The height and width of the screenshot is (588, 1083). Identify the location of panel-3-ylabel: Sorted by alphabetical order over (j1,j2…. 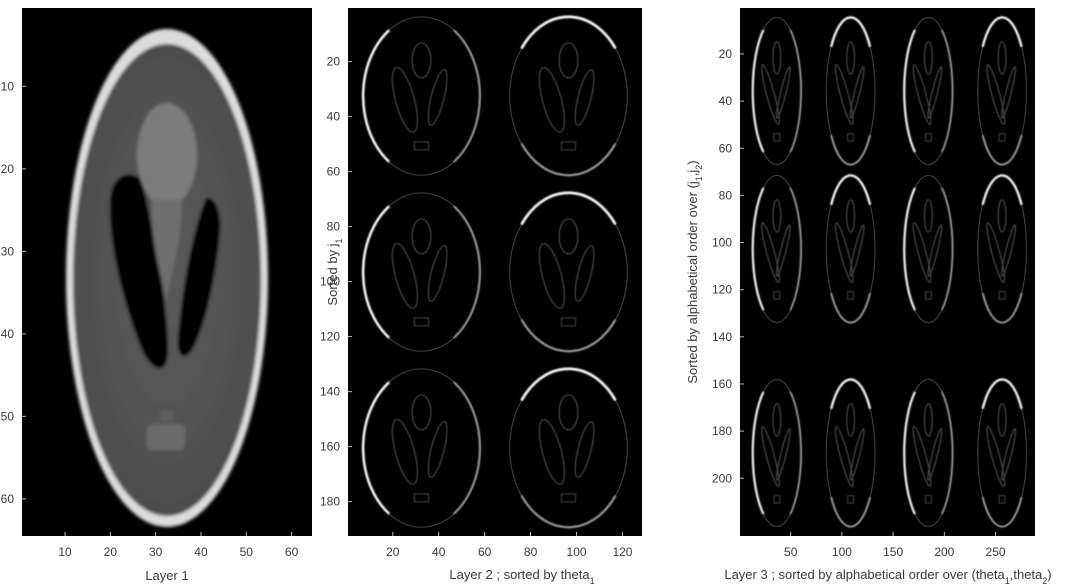
(694, 271).